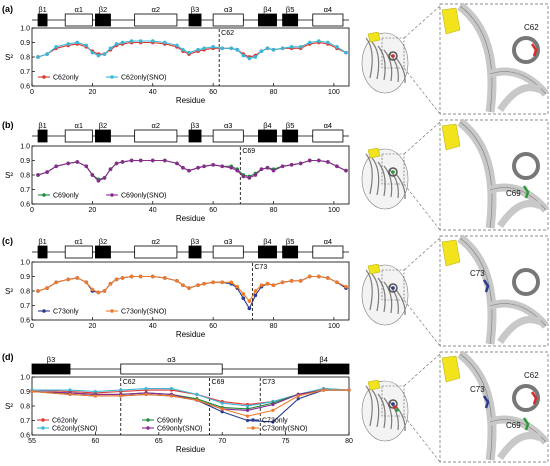  What do you see at coordinates (455, 58) in the screenshot?
I see `structure-panel-1: C62` at bounding box center [455, 58].